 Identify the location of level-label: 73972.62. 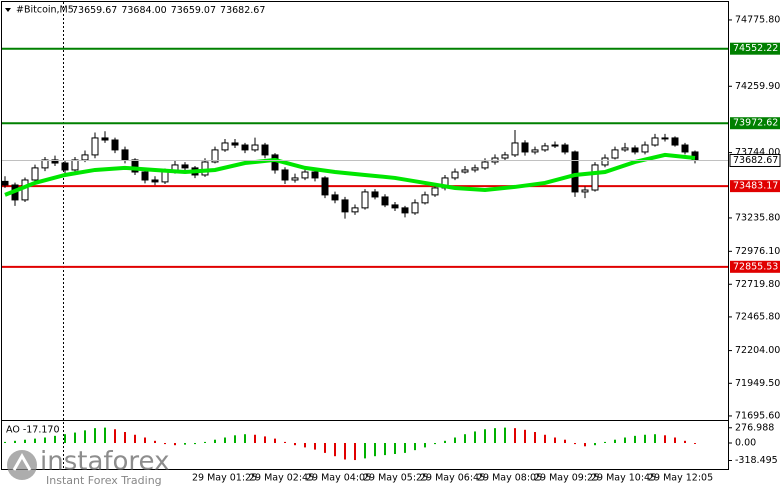
(755, 123).